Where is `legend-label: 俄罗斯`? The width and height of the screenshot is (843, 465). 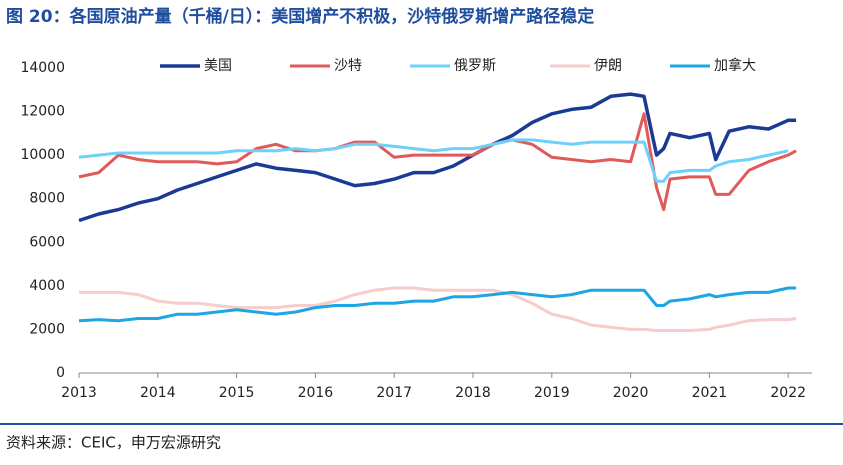 legend-label: 俄罗斯 is located at coordinates (475, 66).